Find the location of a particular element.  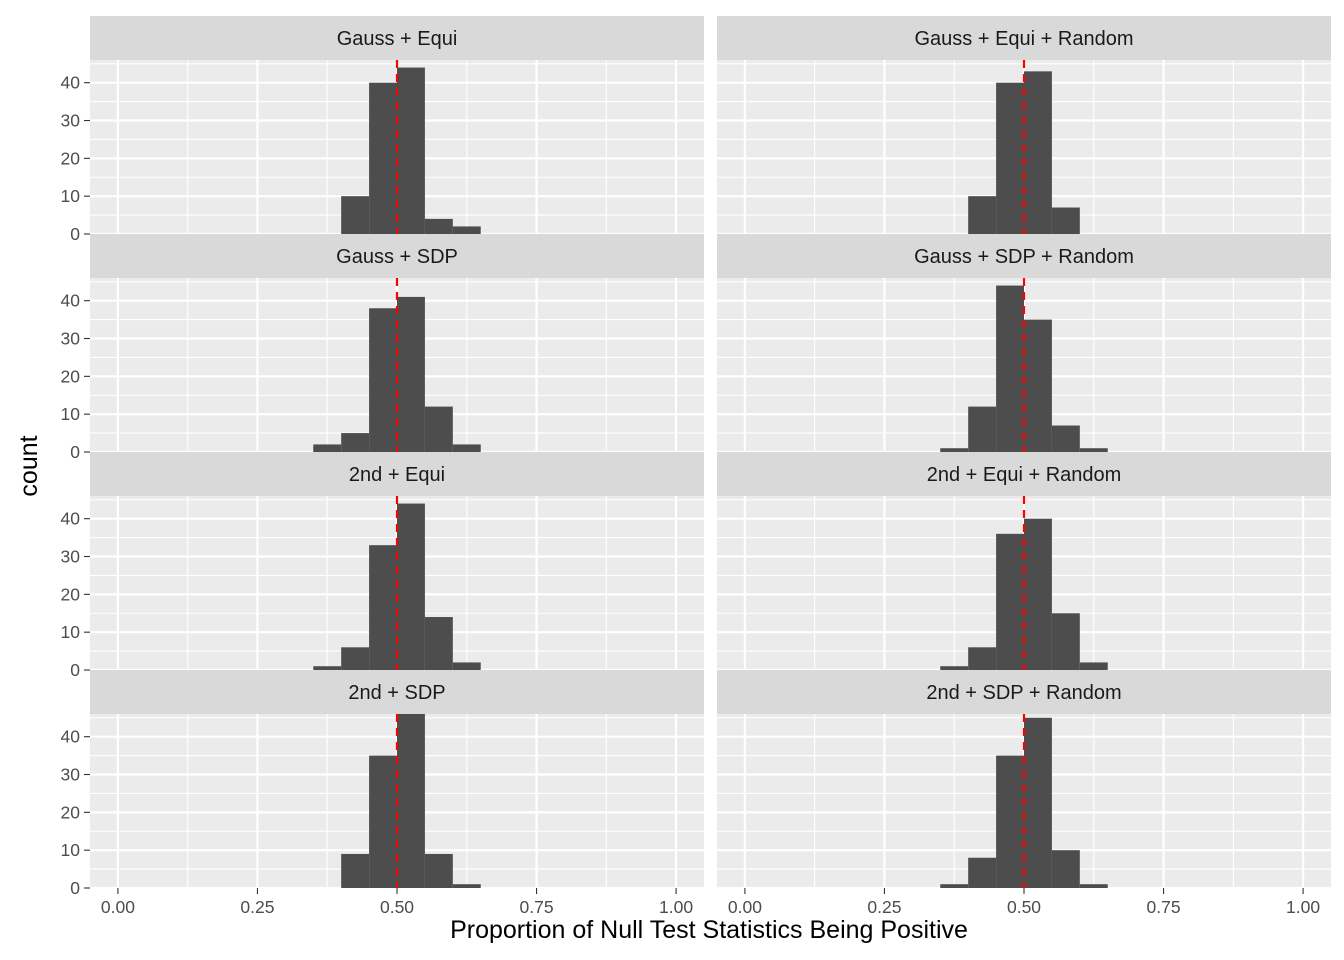

facet-panel: 2nd + Equi 0 10 20 30 40 is located at coordinates (382, 566).